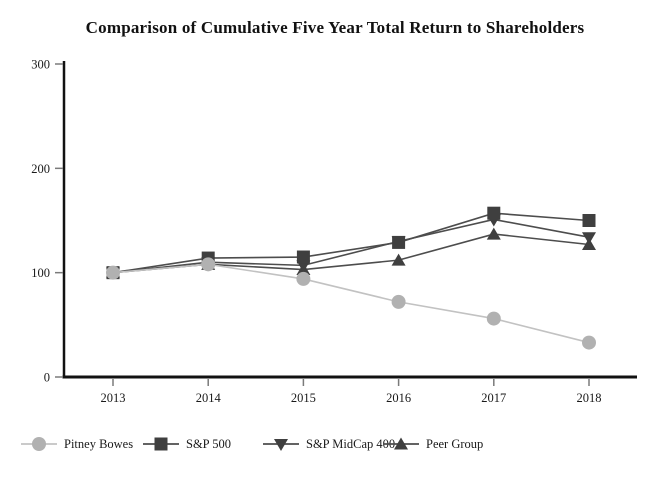 Image resolution: width=670 pixels, height=480 pixels. I want to click on legend-label: S&P MidCap 400, so click(351, 443).